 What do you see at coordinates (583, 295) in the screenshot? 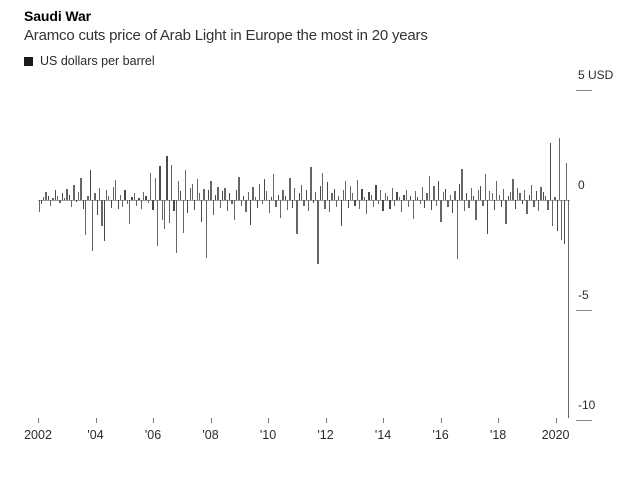
I see `y-axis-label: -5` at bounding box center [583, 295].